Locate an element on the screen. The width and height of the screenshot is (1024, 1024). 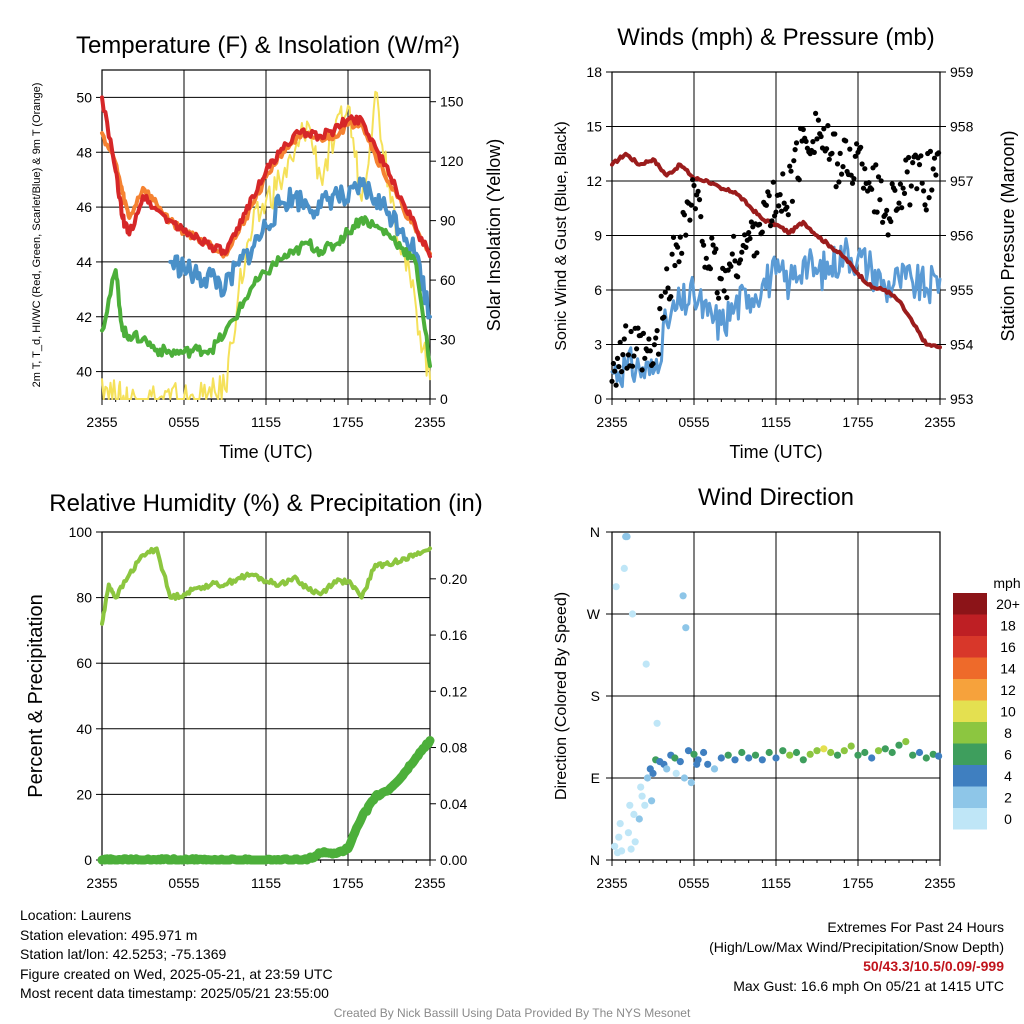
colorbar-label: 6 is located at coordinates (1008, 754).